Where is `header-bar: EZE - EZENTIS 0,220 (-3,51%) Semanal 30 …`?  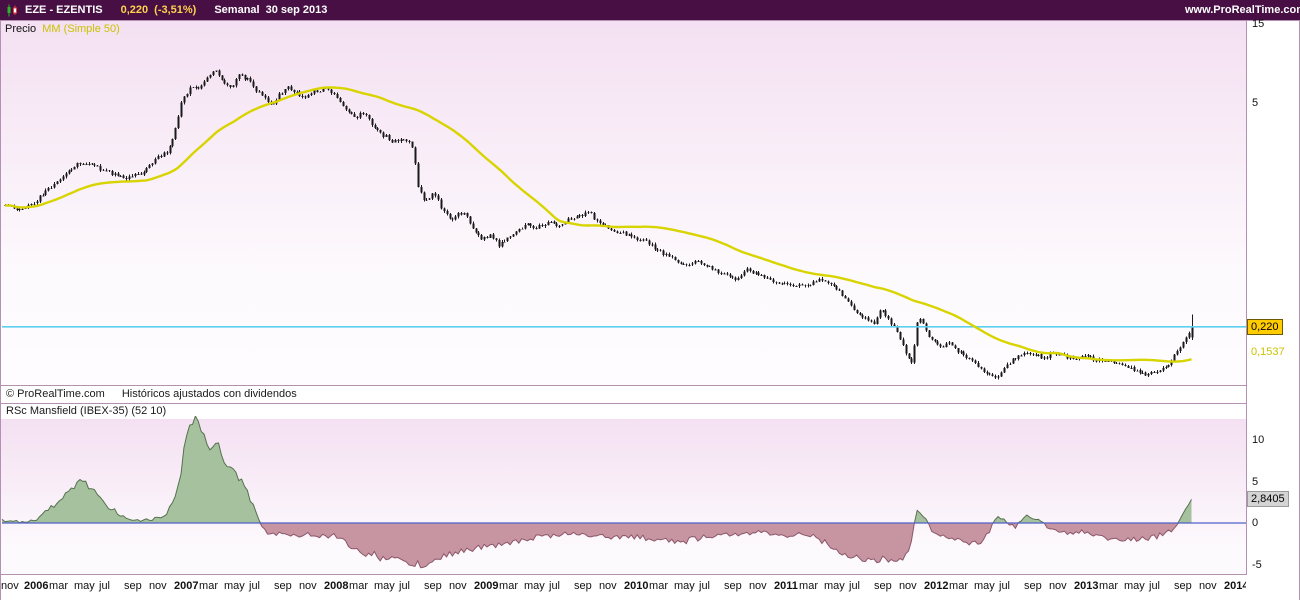 header-bar: EZE - EZENTIS 0,220 (-3,51%) Semanal 30 … is located at coordinates (650, 10).